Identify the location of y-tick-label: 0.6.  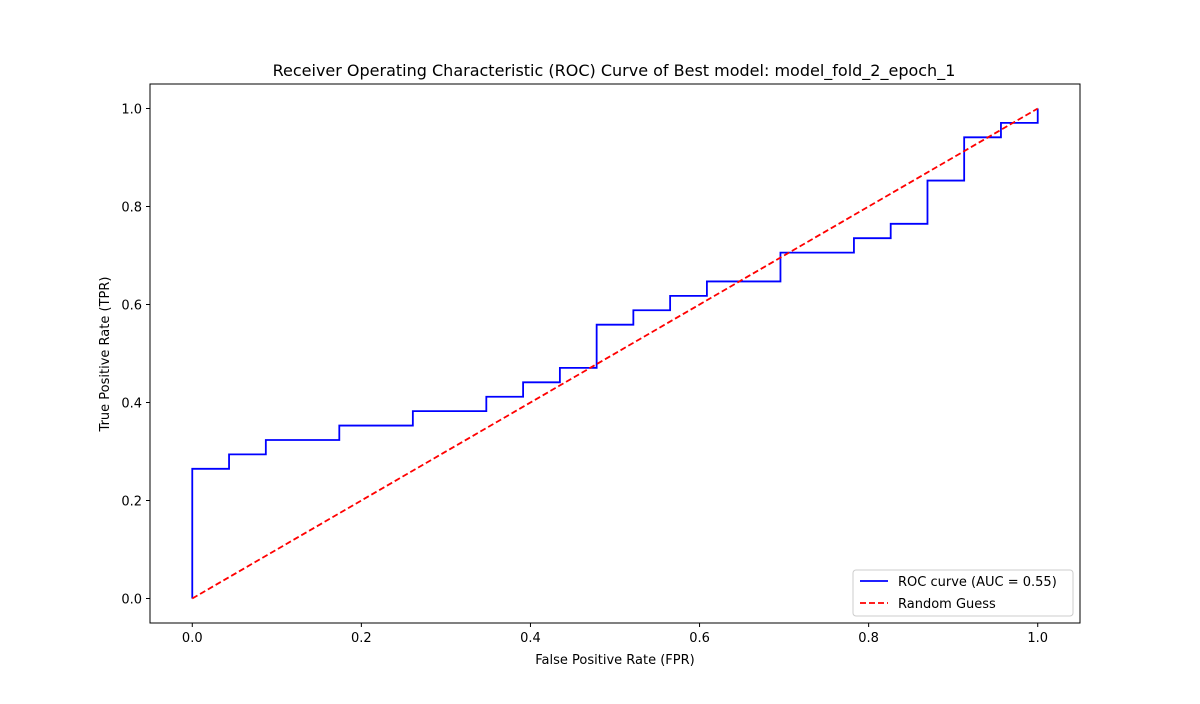
(131, 306).